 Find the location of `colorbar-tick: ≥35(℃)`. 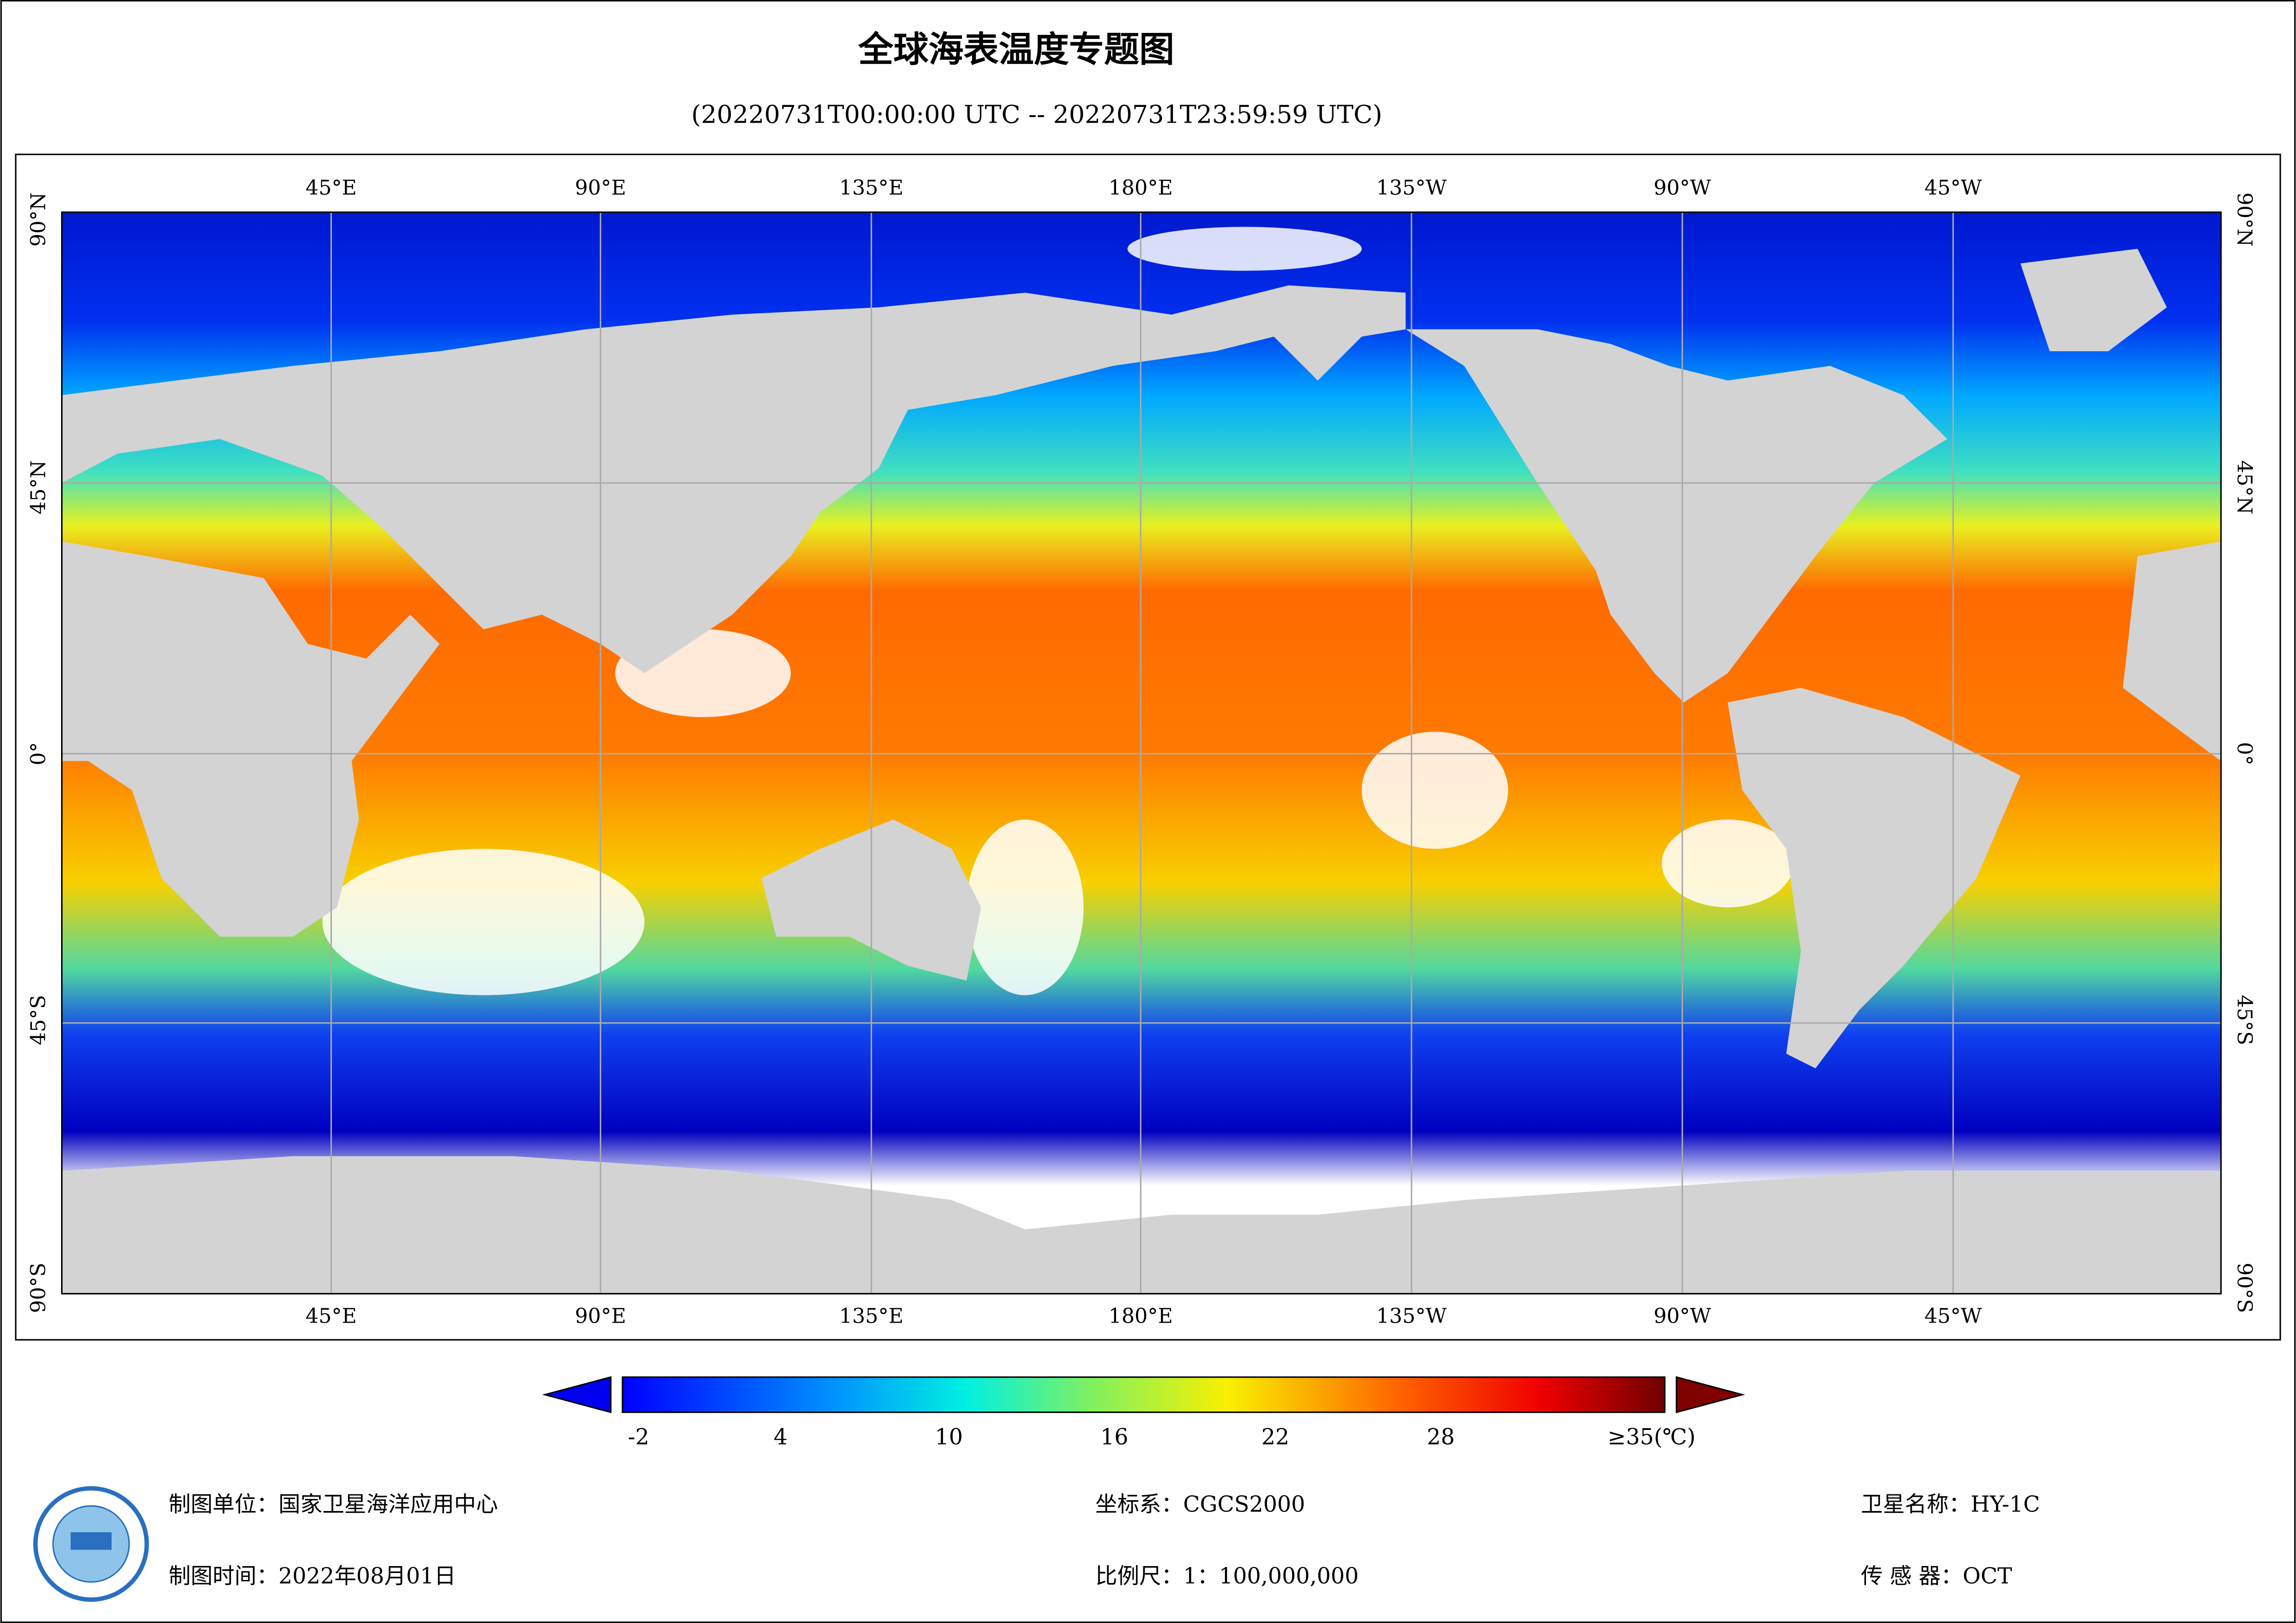

colorbar-tick: ≥35(℃) is located at coordinates (1652, 1437).